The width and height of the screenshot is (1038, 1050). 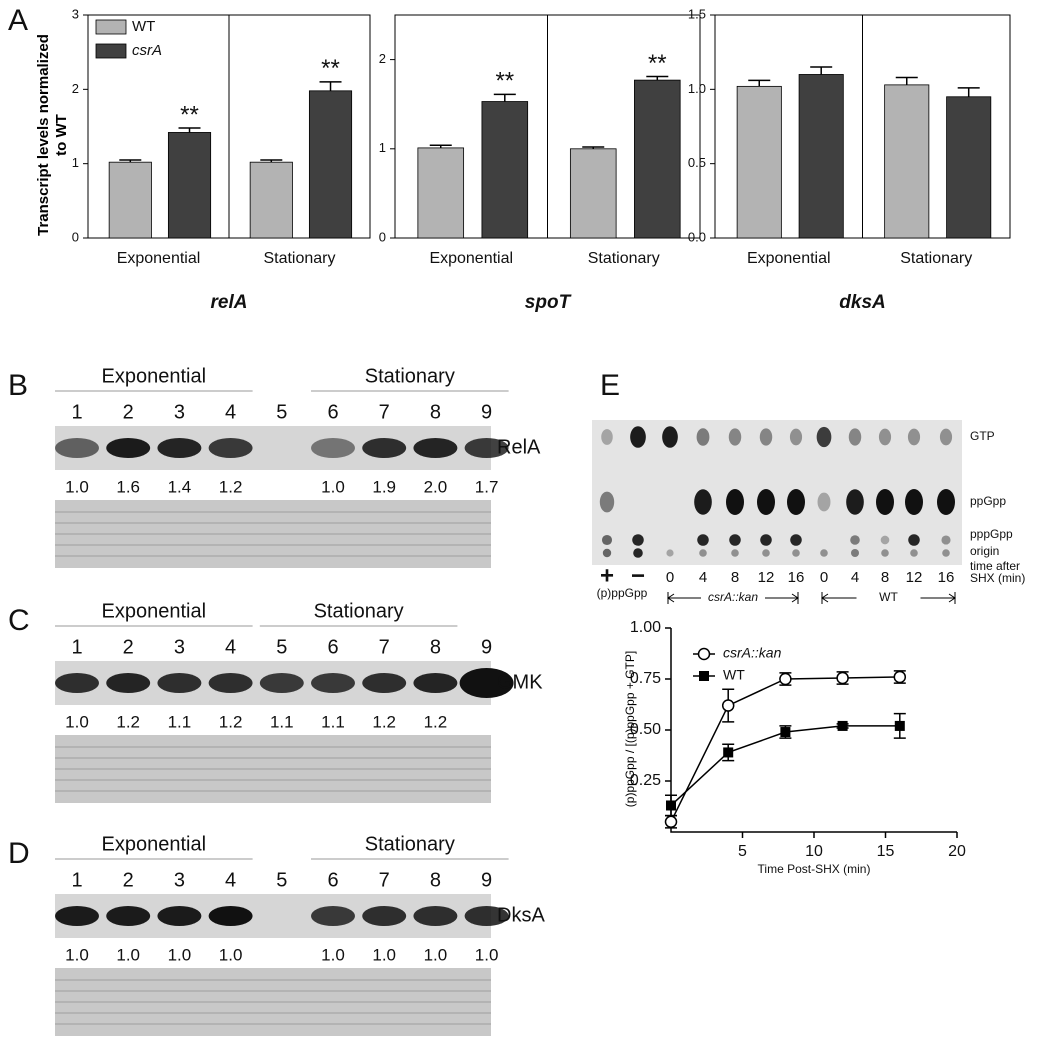 I want to click on group-label: Exponential, so click(x=154, y=611).